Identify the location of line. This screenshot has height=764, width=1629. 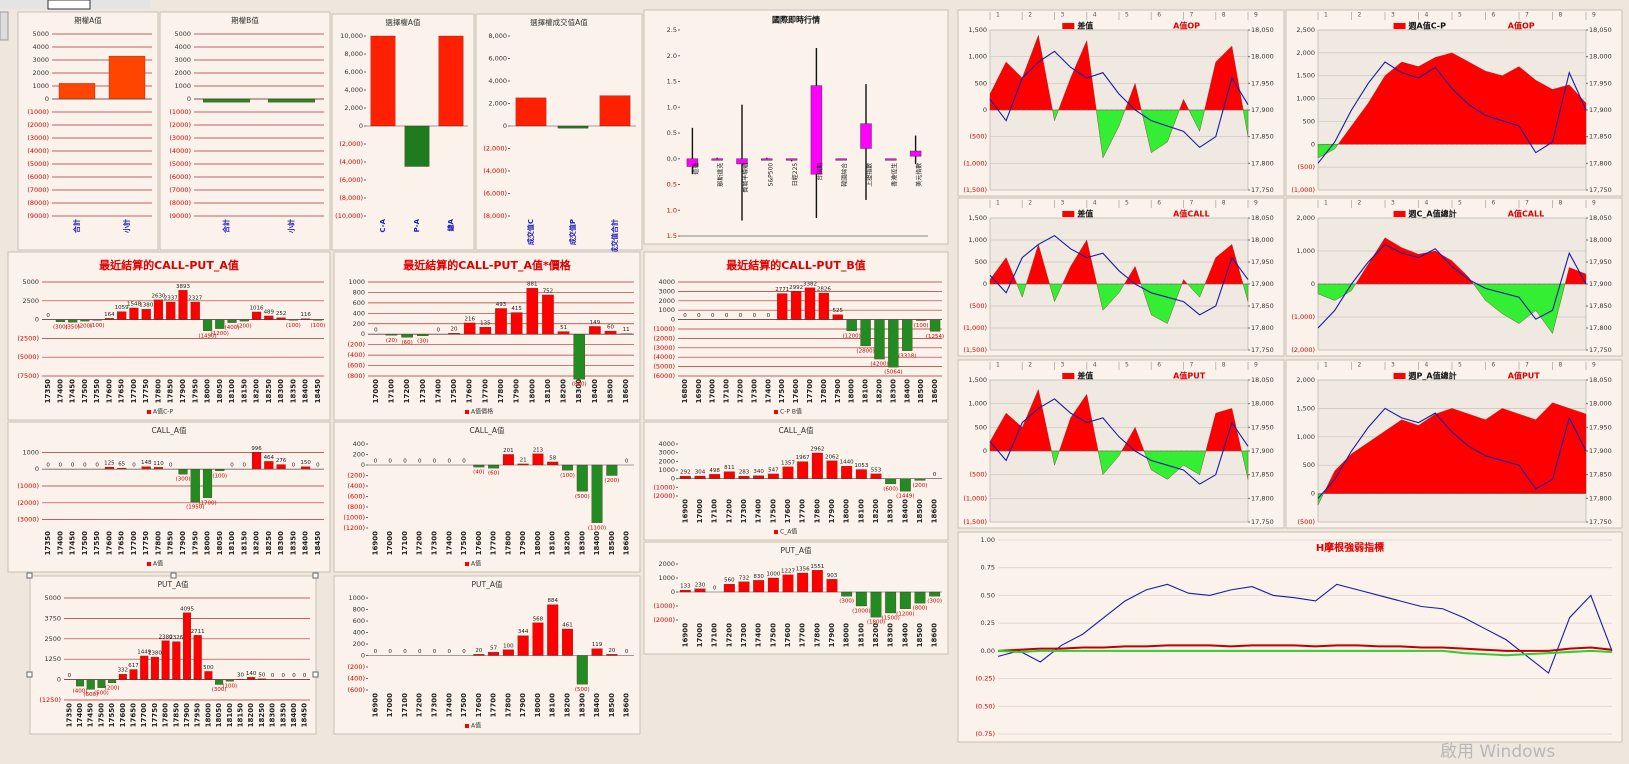
(1305, 628).